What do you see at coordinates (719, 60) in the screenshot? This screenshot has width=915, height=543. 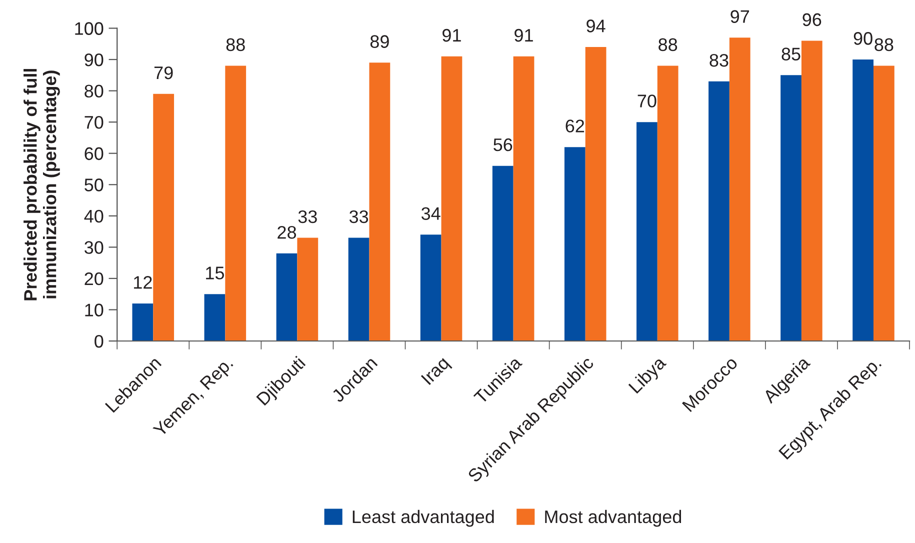 I see `data-label: 83` at bounding box center [719, 60].